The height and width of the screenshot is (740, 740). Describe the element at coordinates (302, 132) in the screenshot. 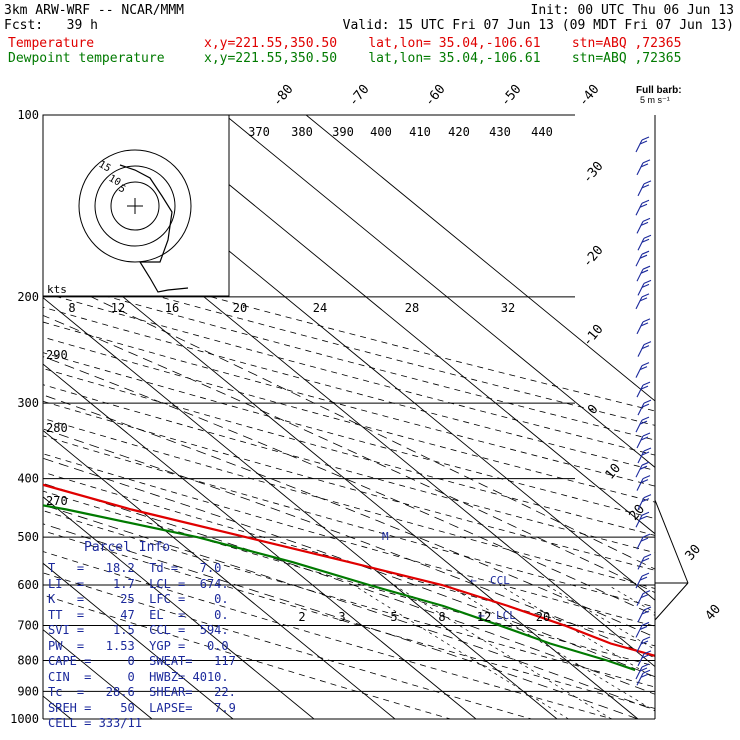

I see `theta-label: 380` at that location.